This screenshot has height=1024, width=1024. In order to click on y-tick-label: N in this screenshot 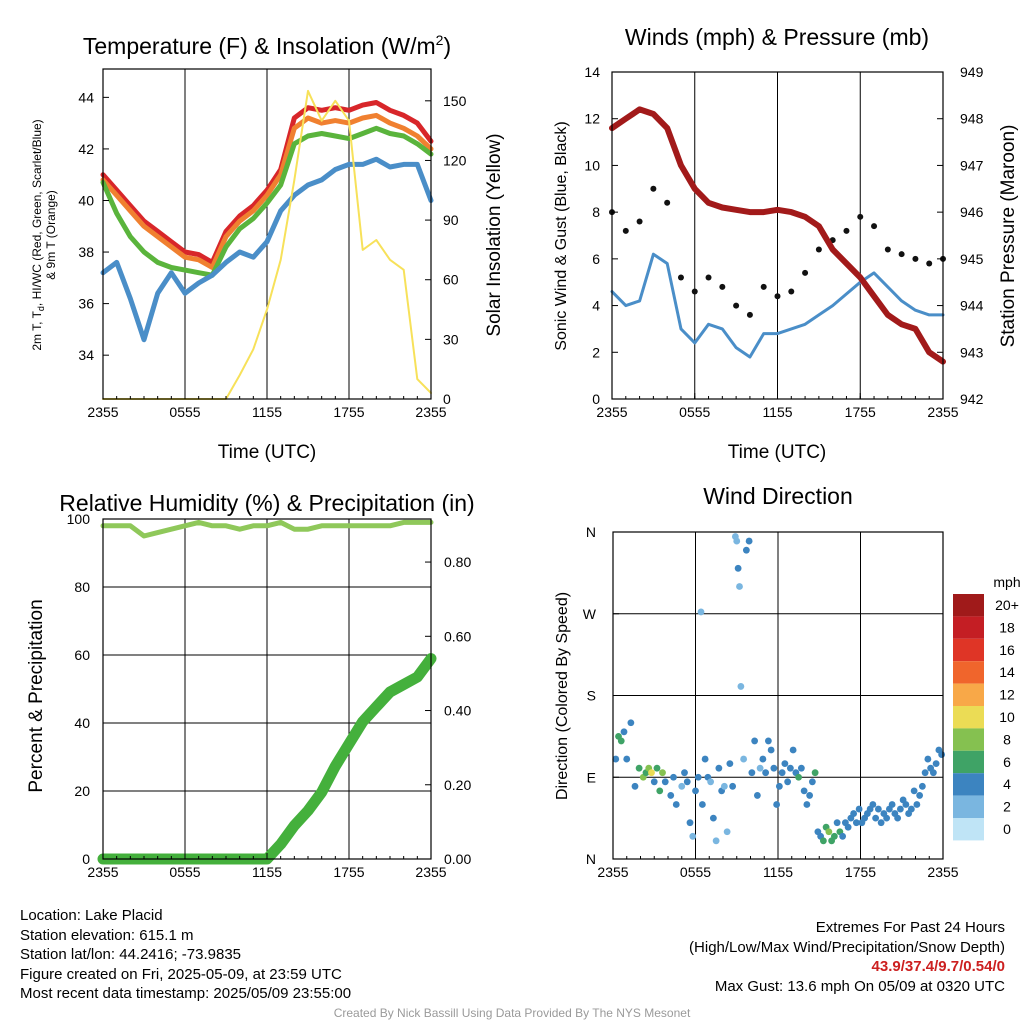, I will do `click(591, 859)`.